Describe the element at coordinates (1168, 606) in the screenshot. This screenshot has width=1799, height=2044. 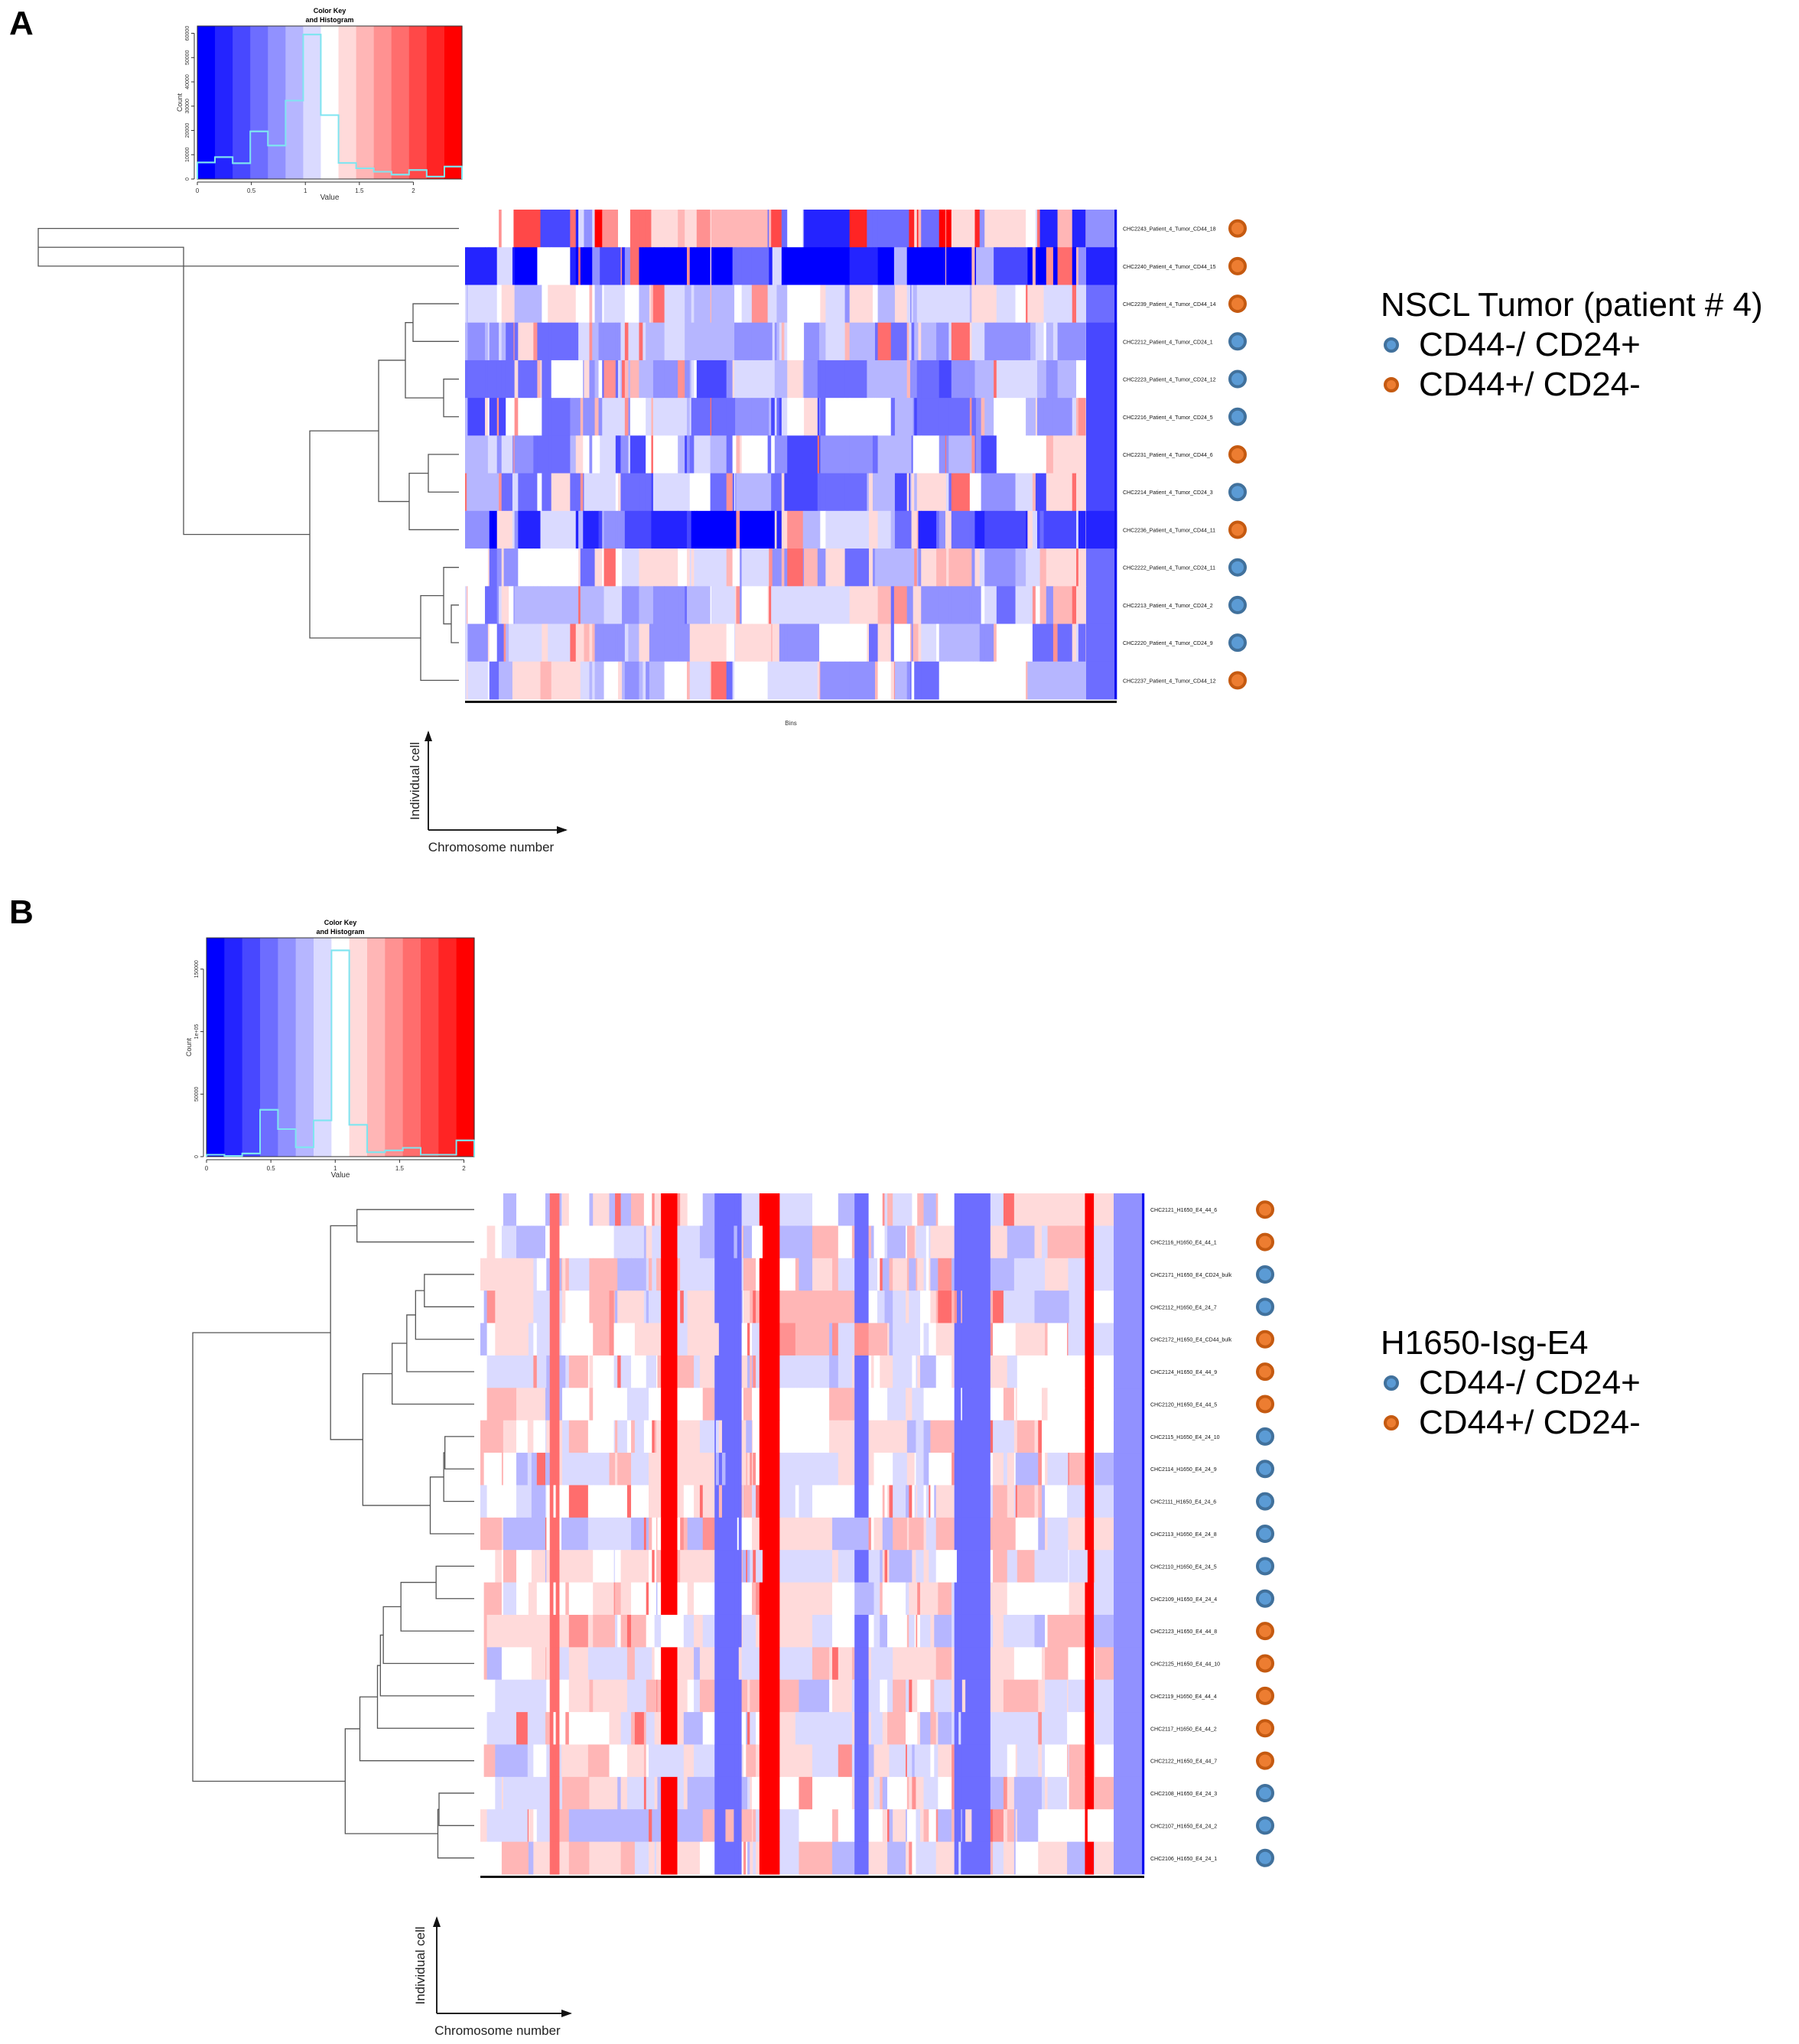
I see `row-label: CHC2213_Patient_4_Tumor_CD24_2` at that location.